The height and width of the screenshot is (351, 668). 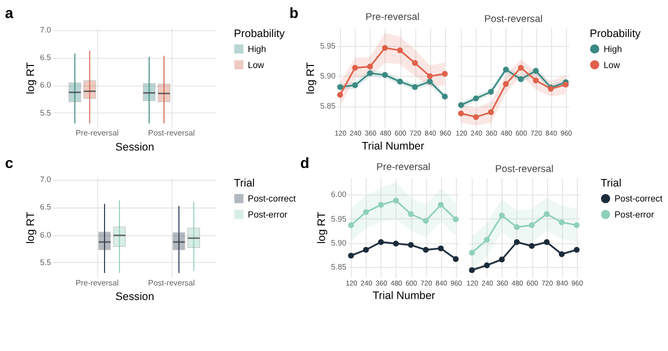 What do you see at coordinates (305, 164) in the screenshot?
I see `text: d` at bounding box center [305, 164].